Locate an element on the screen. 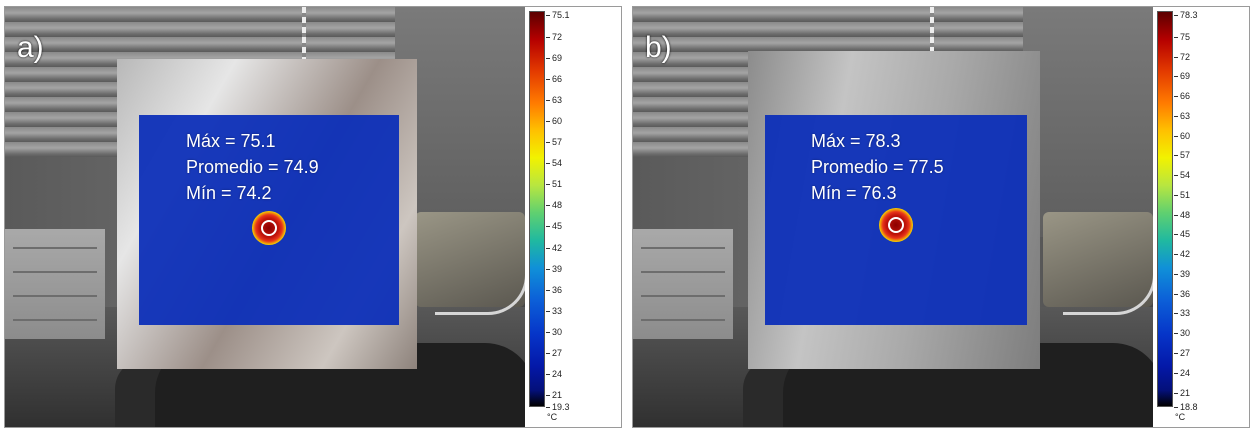  stat-average: Promedio = 77.5 is located at coordinates (877, 167).